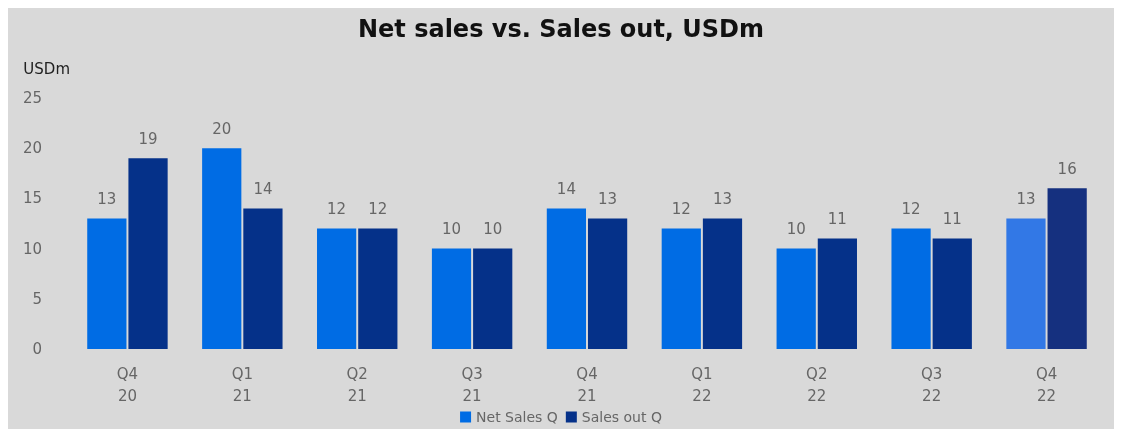  What do you see at coordinates (587, 385) in the screenshot?
I see `x-tick-label: Q4 21` at bounding box center [587, 385].